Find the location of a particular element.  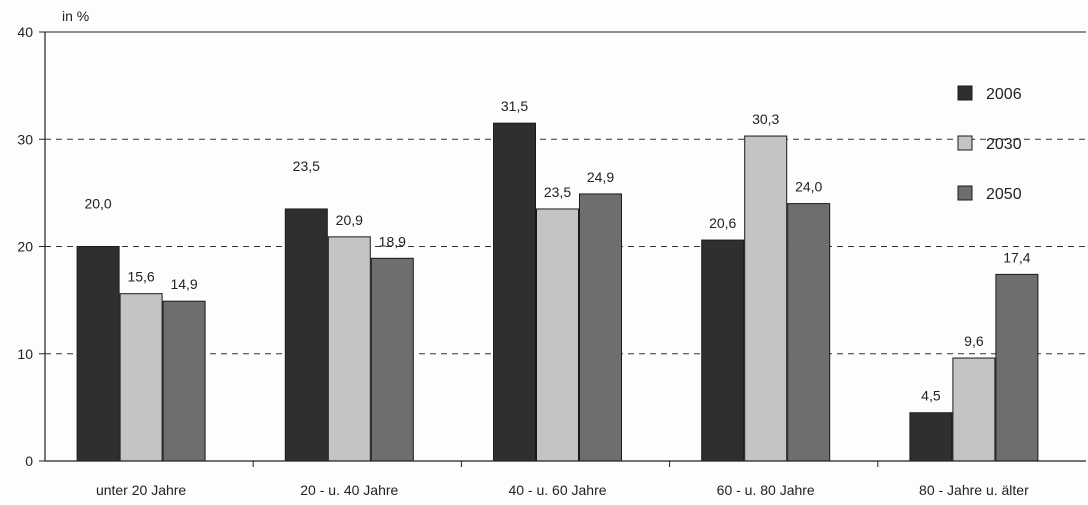

y-axis-unit-label: in % is located at coordinates (75, 16).